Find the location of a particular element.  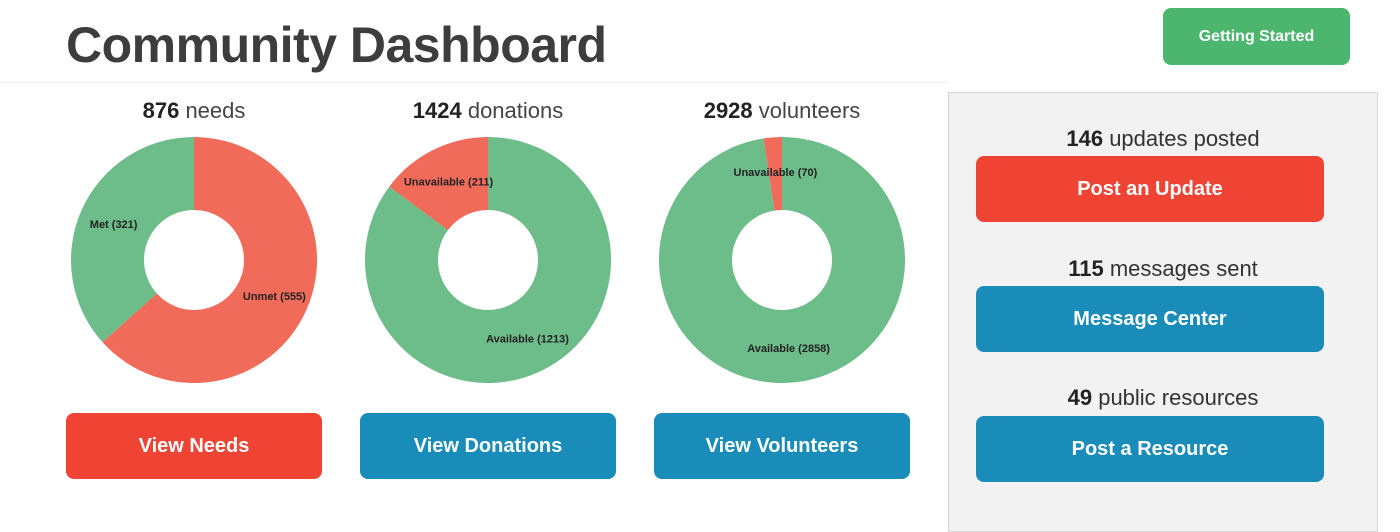

view-volunteers-button: View Volunteers is located at coordinates (782, 446).